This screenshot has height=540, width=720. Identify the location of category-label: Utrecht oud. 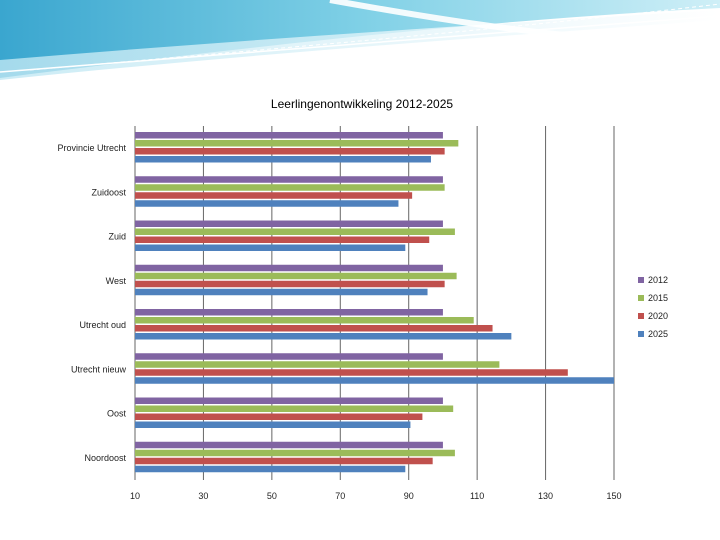
(102, 325).